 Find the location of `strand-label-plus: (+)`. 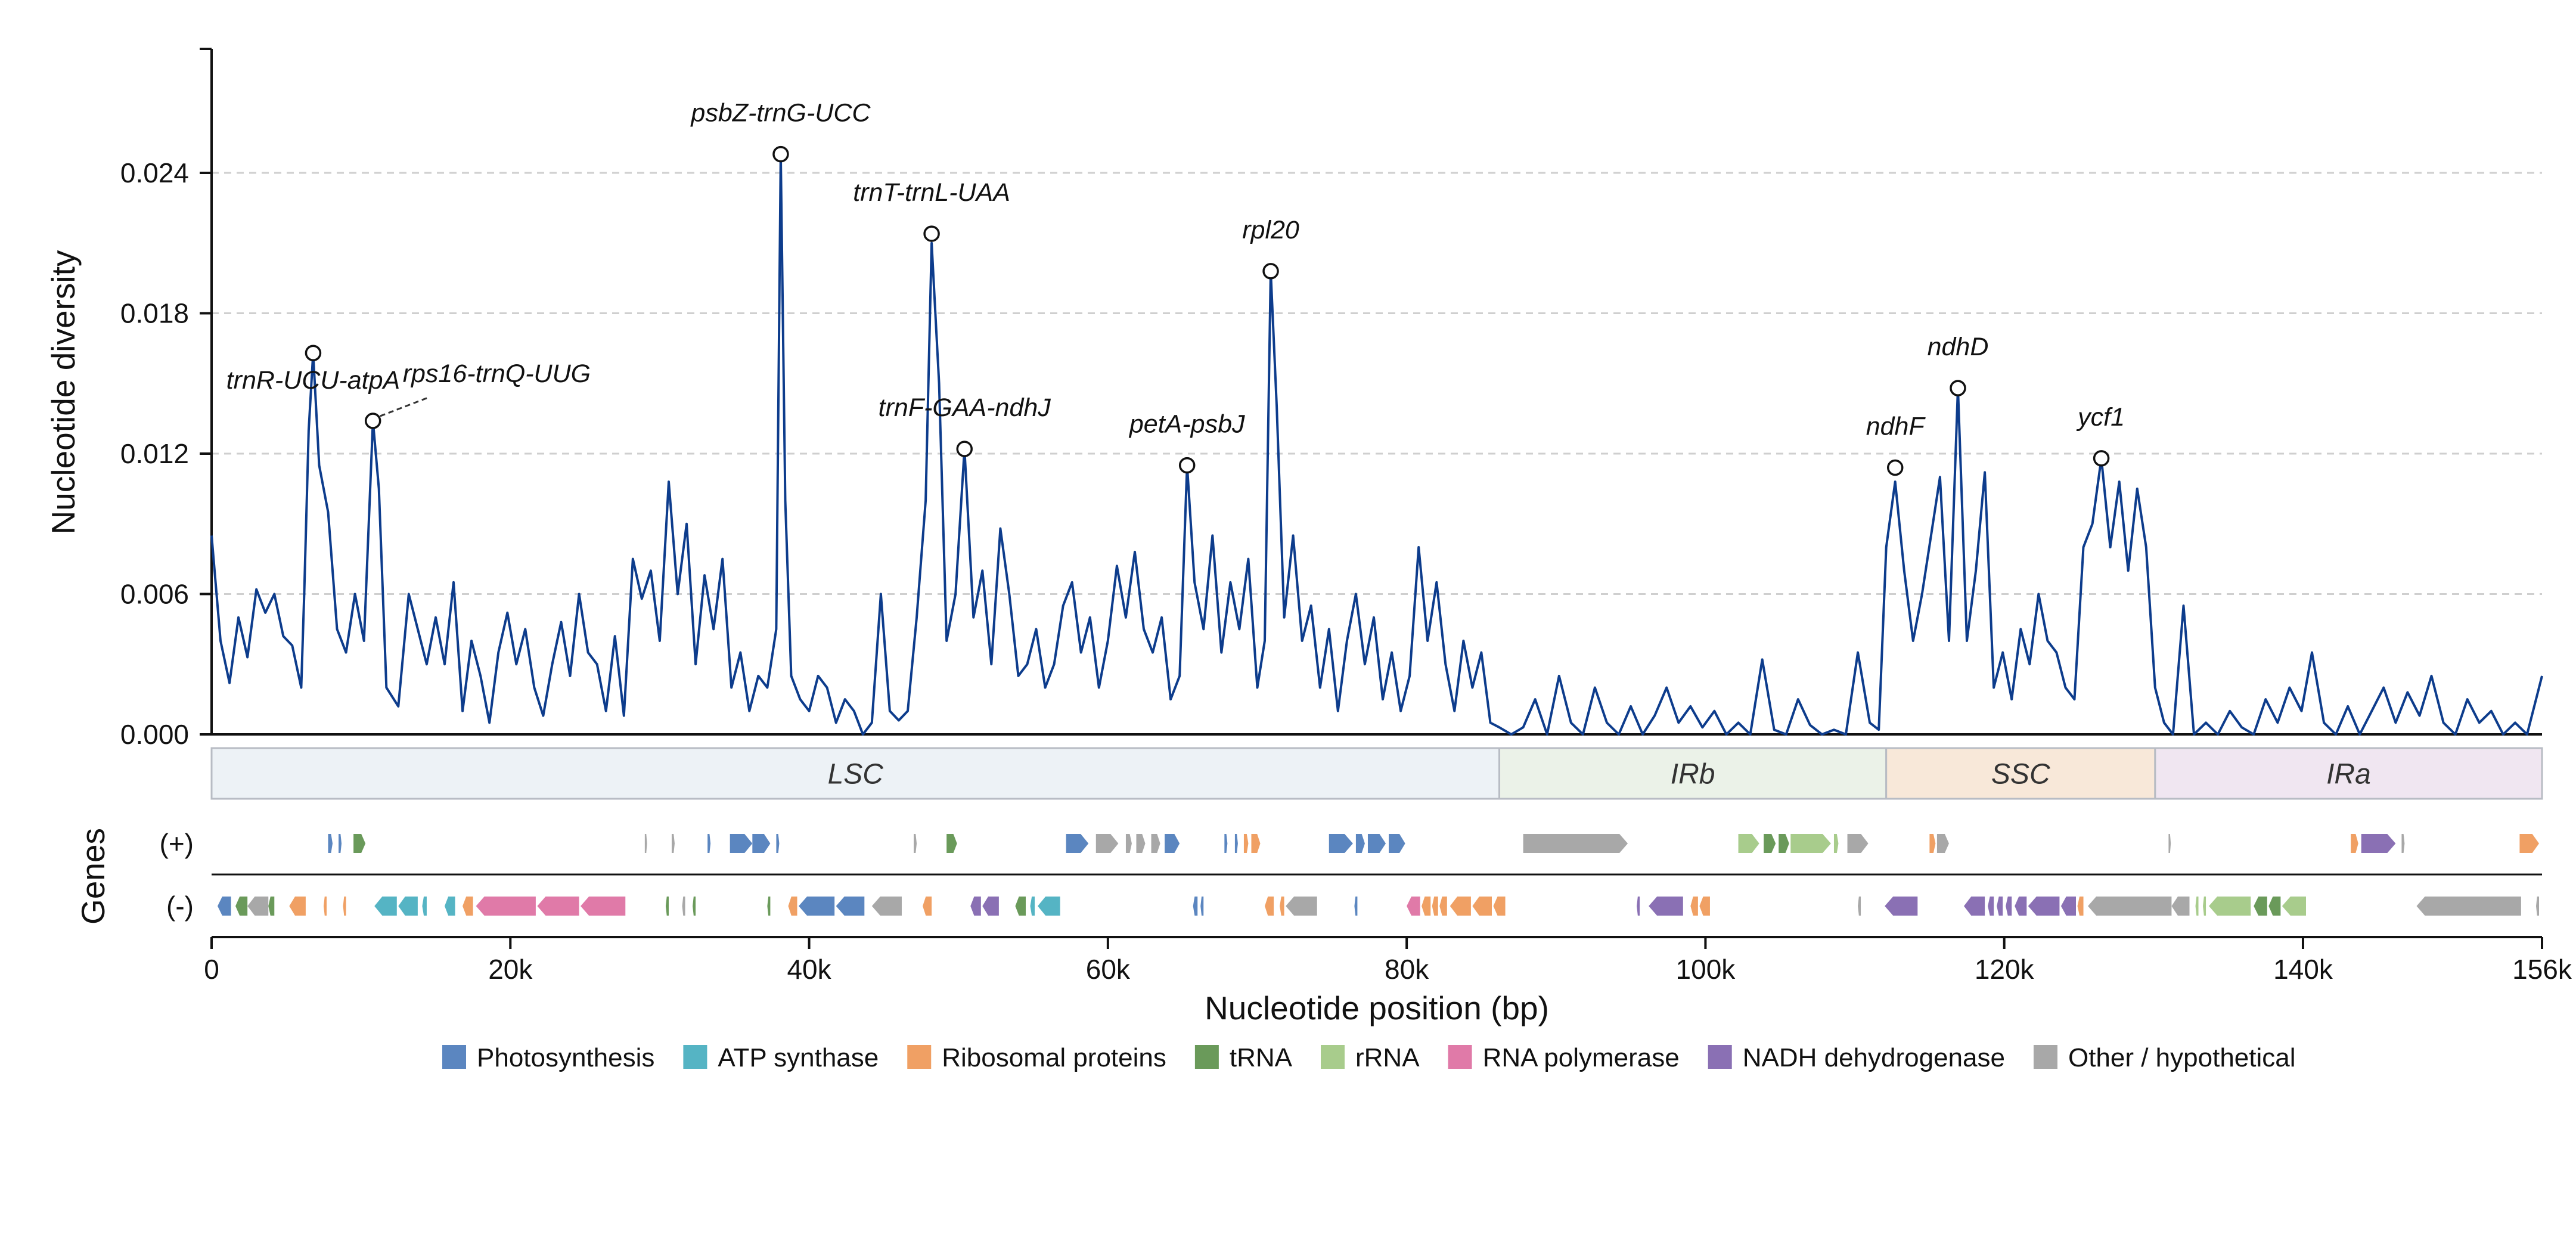

strand-label-plus: (+) is located at coordinates (177, 843).